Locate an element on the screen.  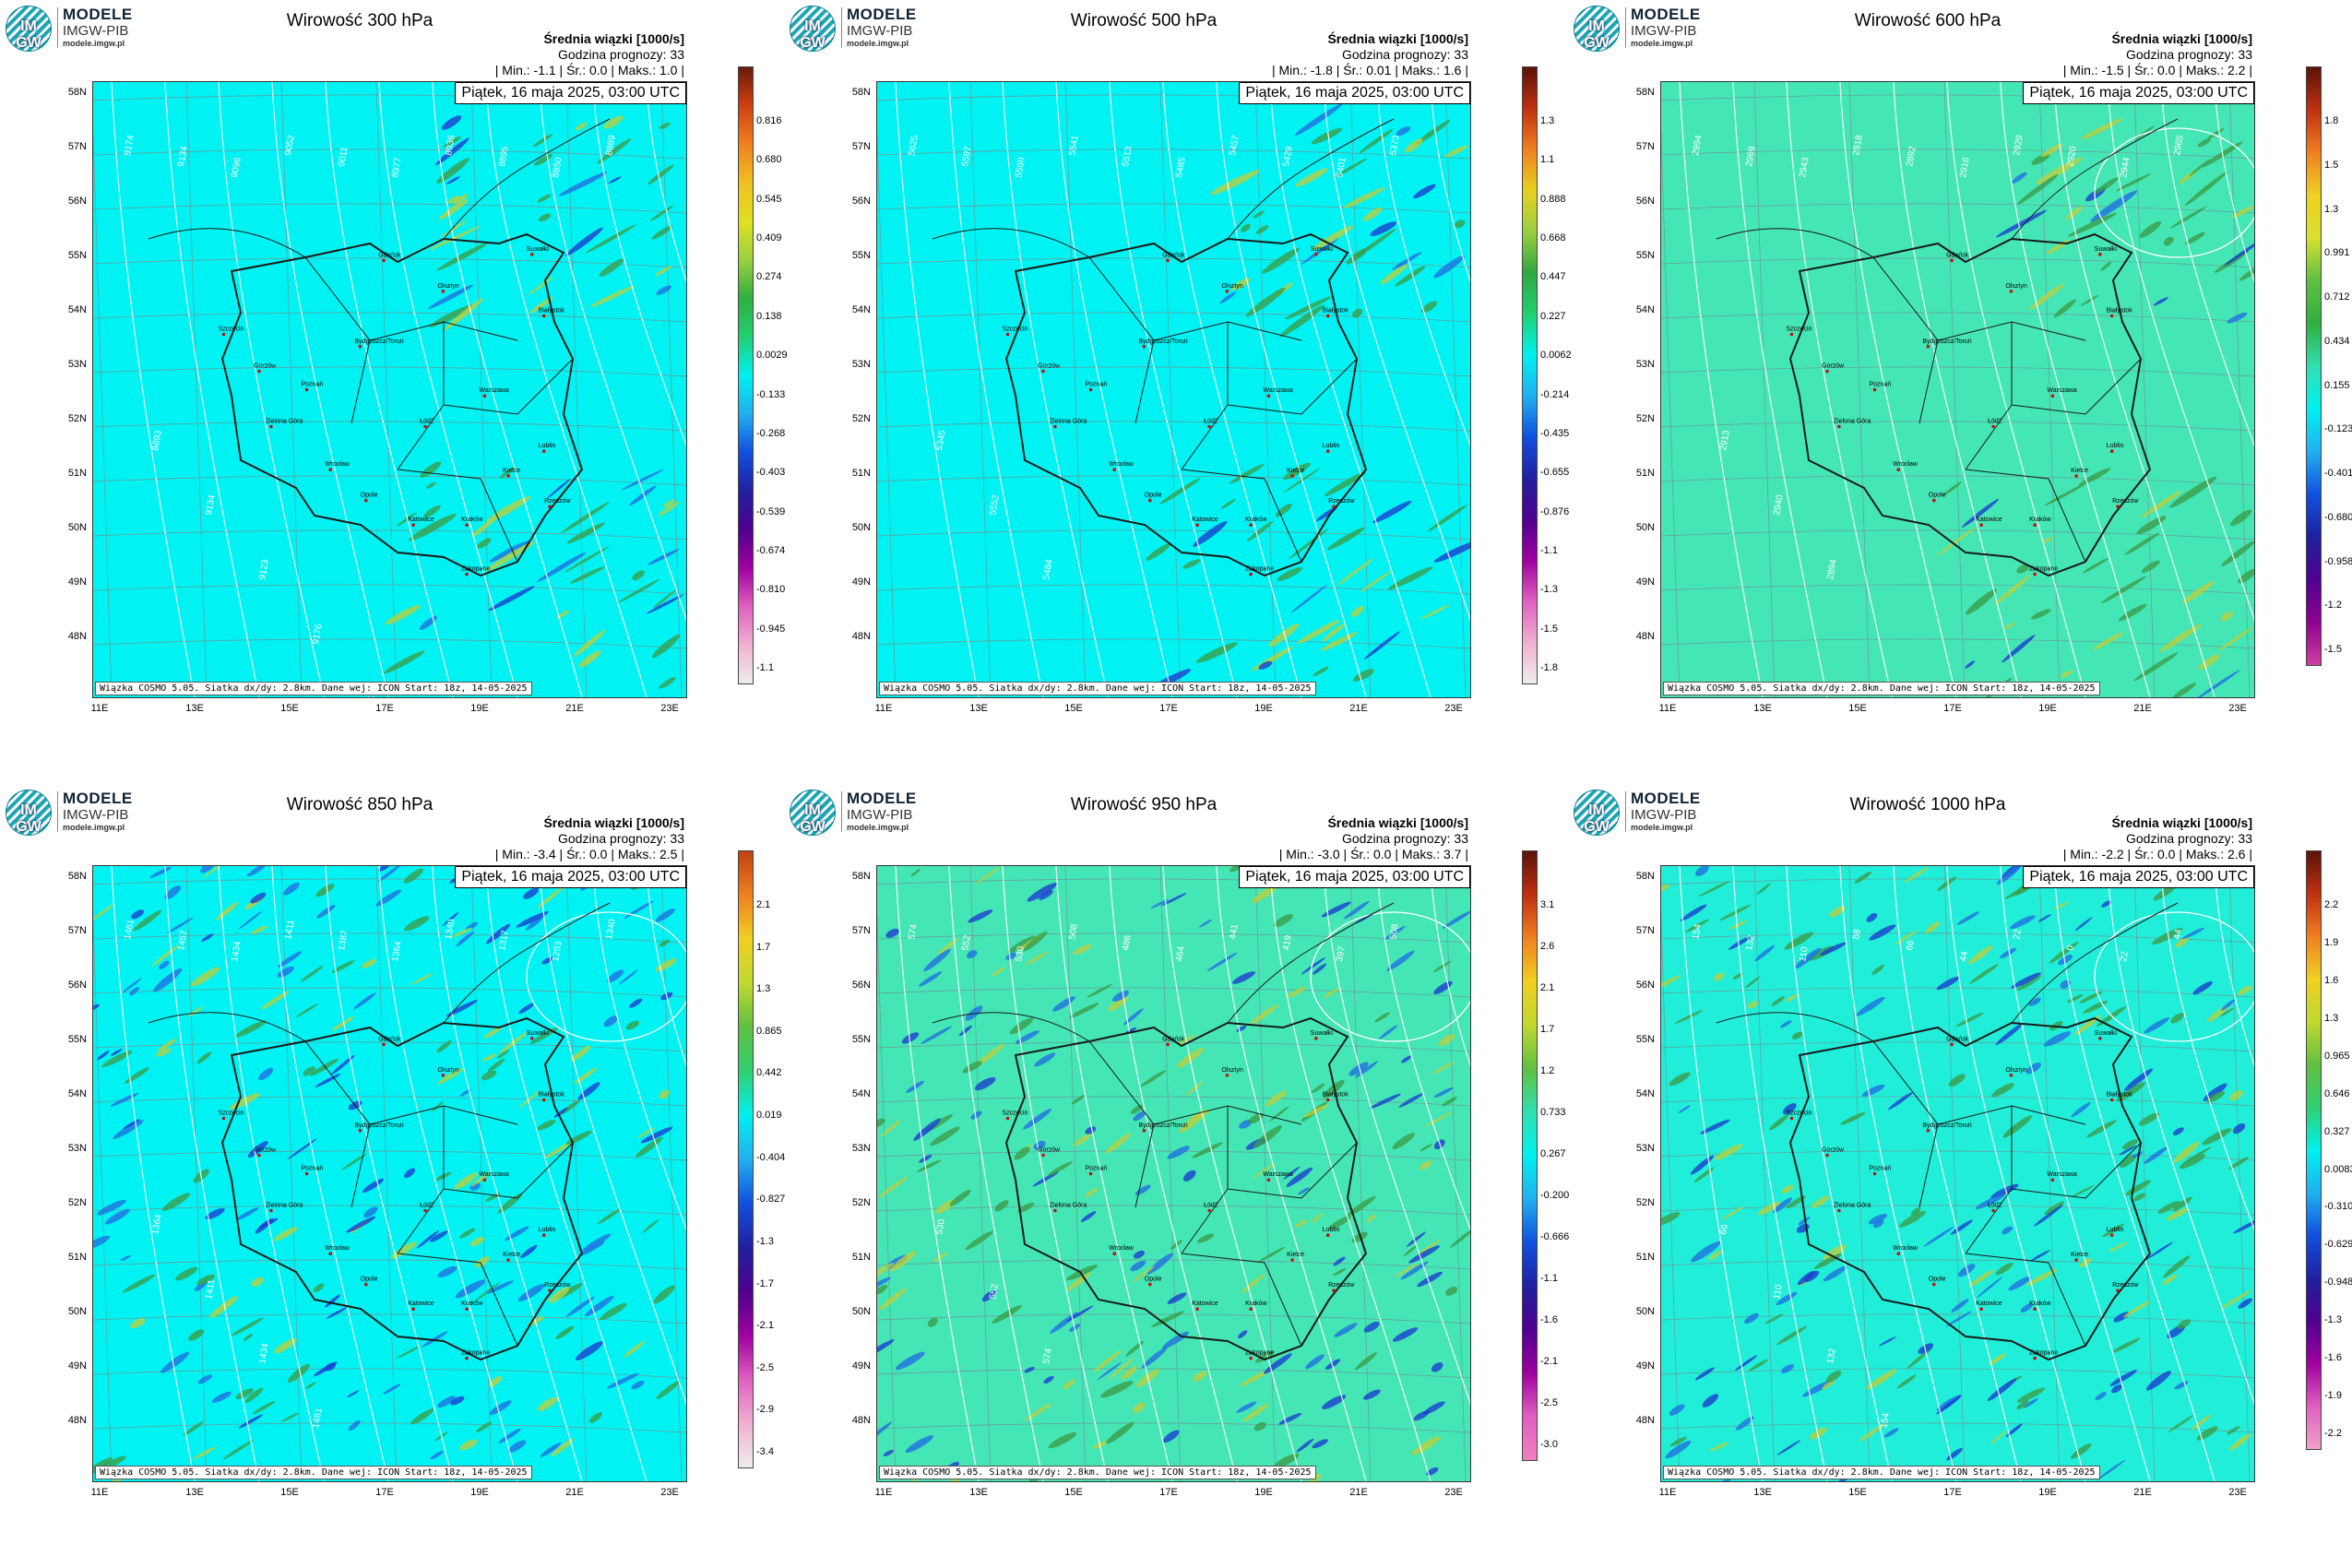
colorbar-label: 2.1 is located at coordinates (763, 904).